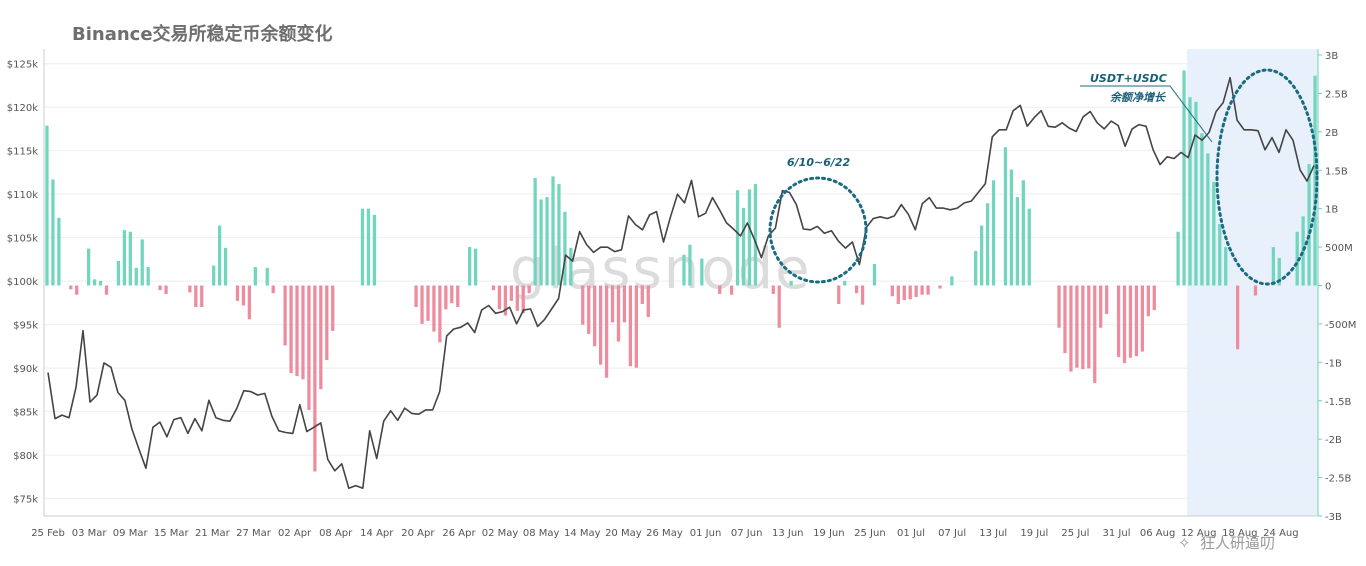 The width and height of the screenshot is (1366, 566). Describe the element at coordinates (1239, 533) in the screenshot. I see `x-tick-label: 18 Aug` at that location.